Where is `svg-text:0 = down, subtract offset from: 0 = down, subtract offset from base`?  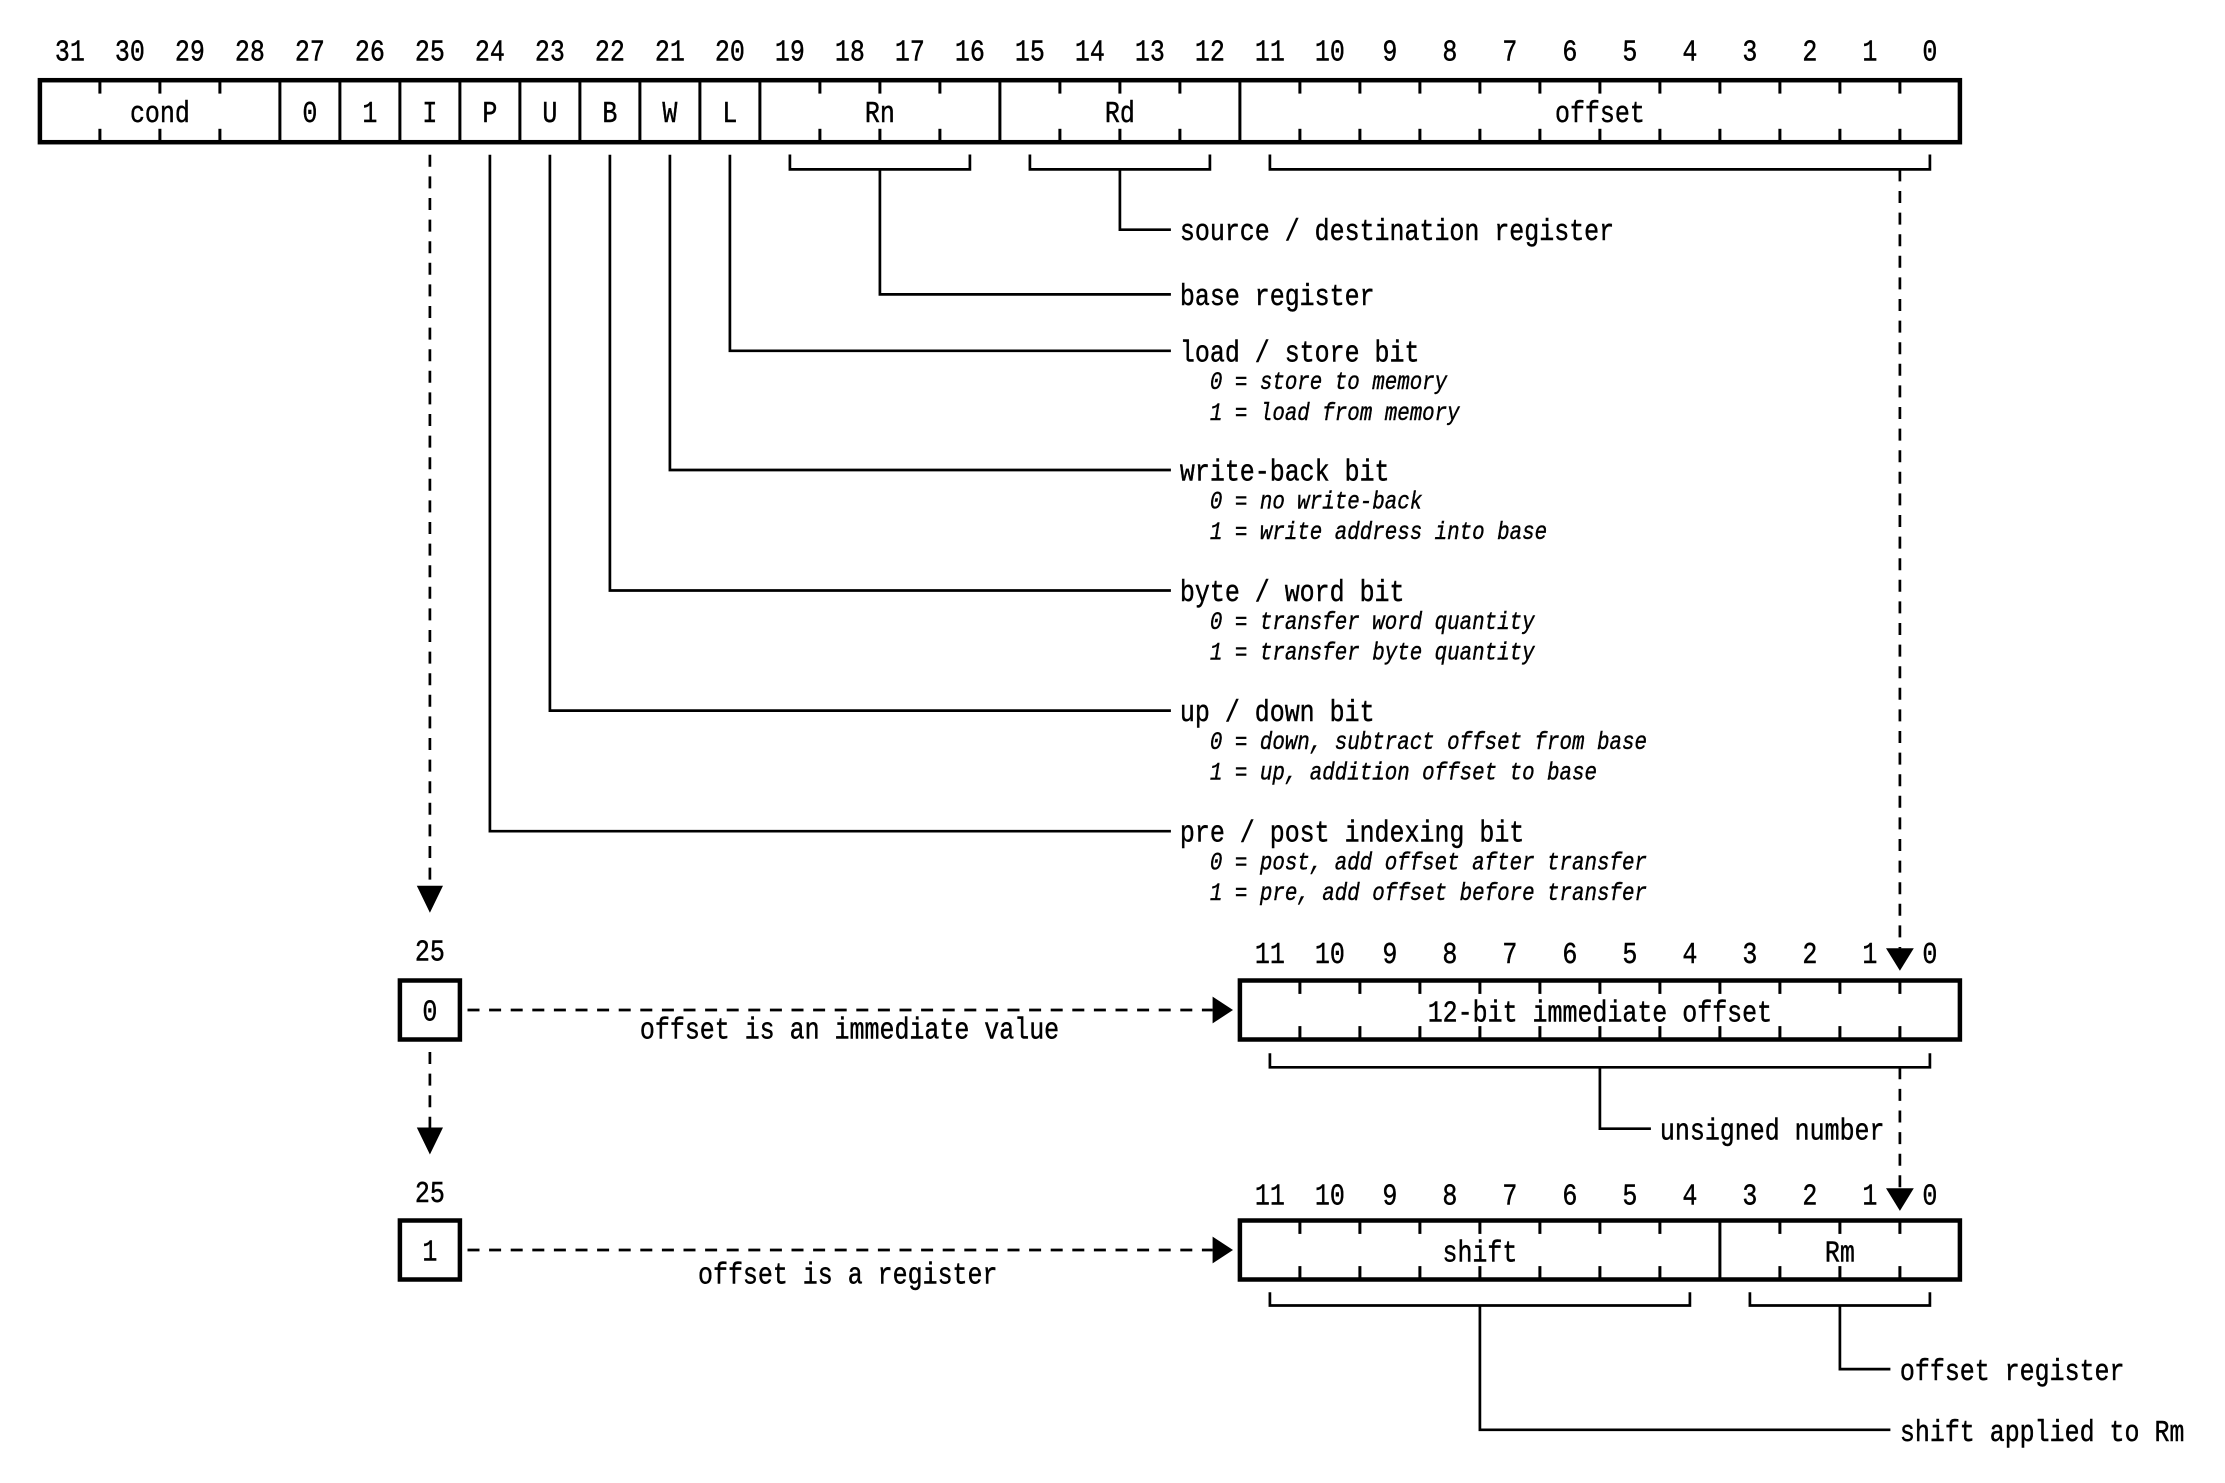
svg-text:0 = down, subtract offset from: 0 = down, subtract offset from base is located at coordinates (1428, 742).